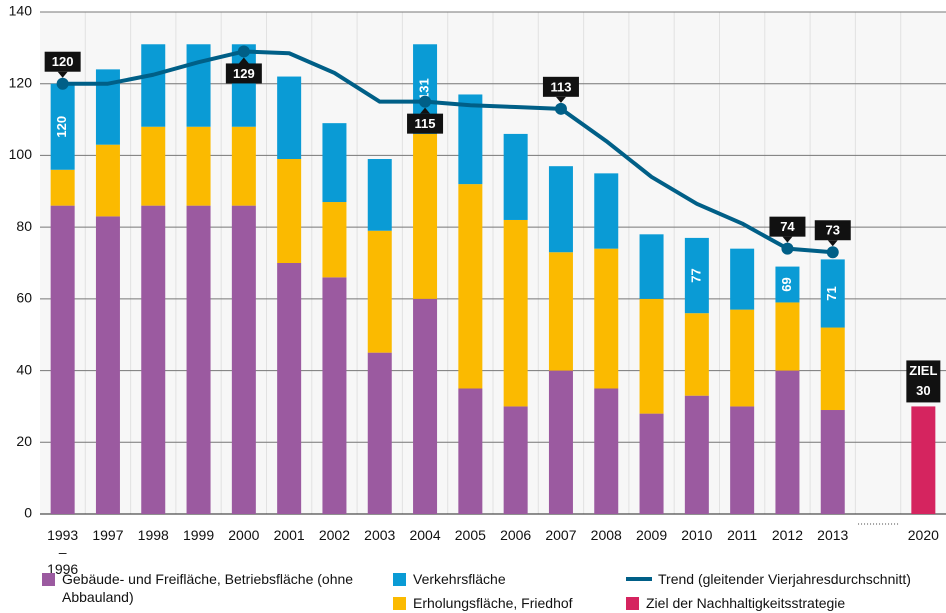  I want to click on y-tick-label: 20, so click(24, 441).